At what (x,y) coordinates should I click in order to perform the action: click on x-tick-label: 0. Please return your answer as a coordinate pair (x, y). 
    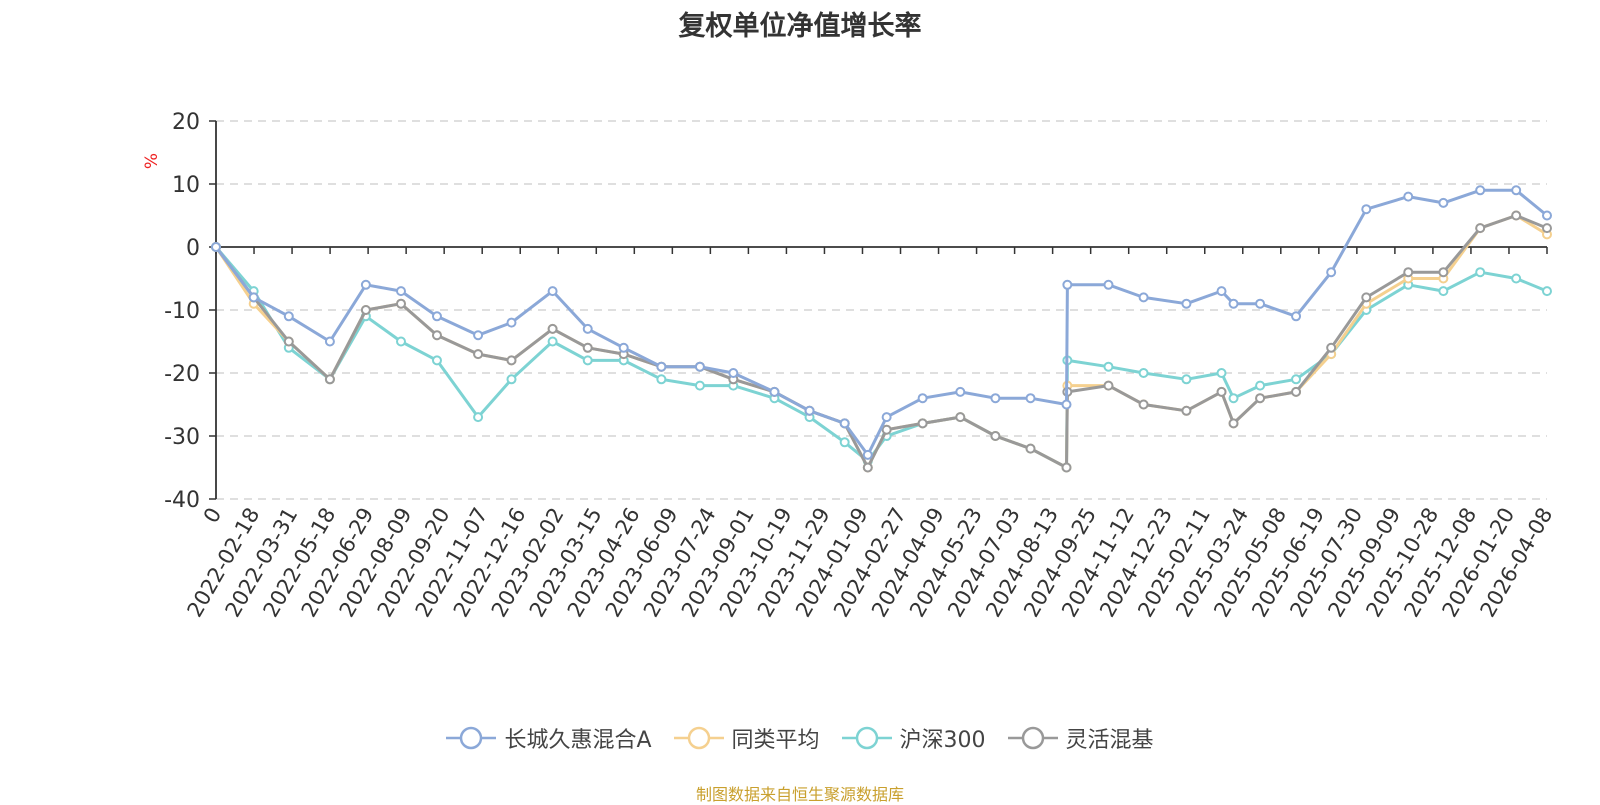
    Looking at the image, I should click on (212, 516).